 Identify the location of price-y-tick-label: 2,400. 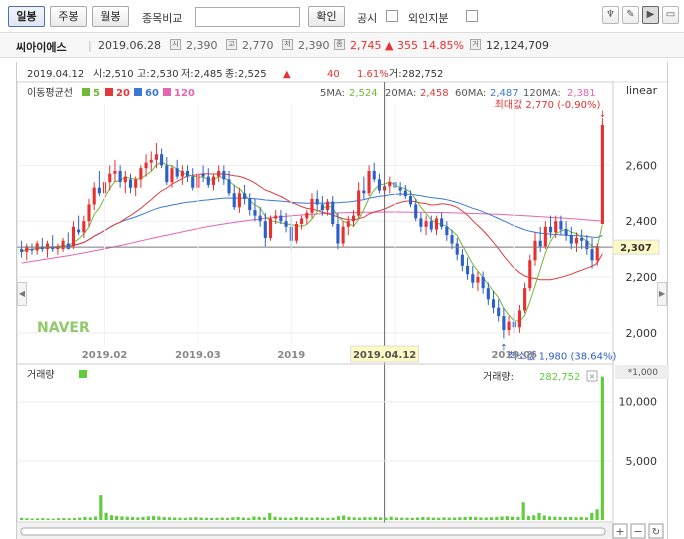
(642, 221).